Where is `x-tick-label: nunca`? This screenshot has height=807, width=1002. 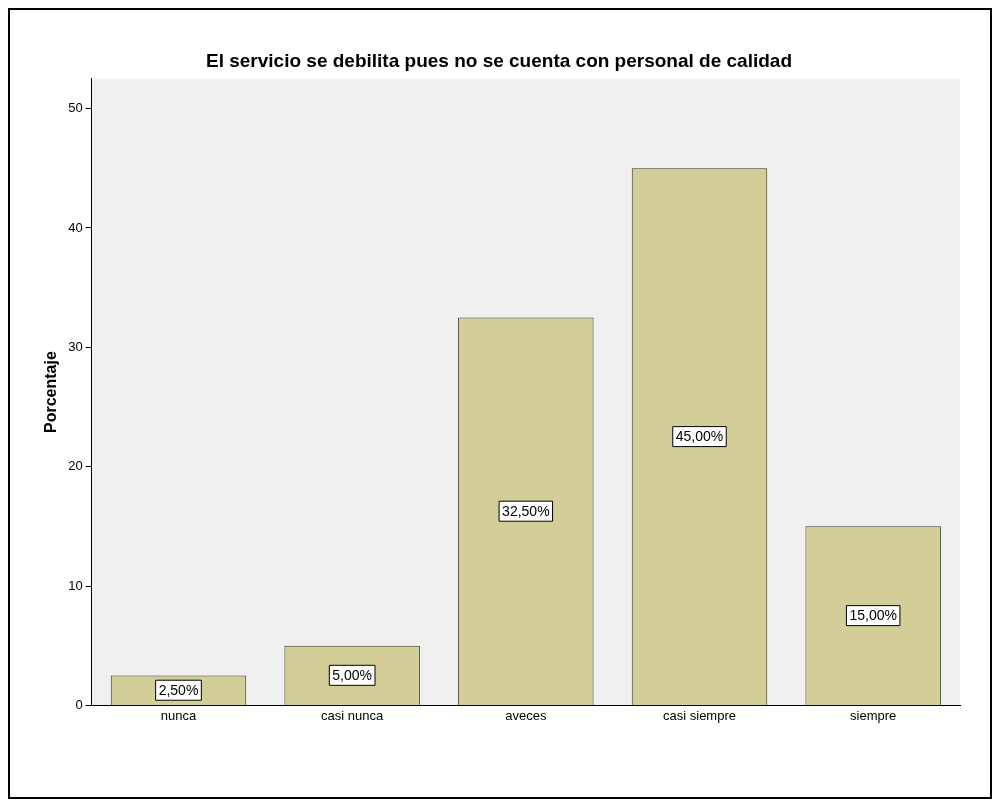
x-tick-label: nunca is located at coordinates (178, 715).